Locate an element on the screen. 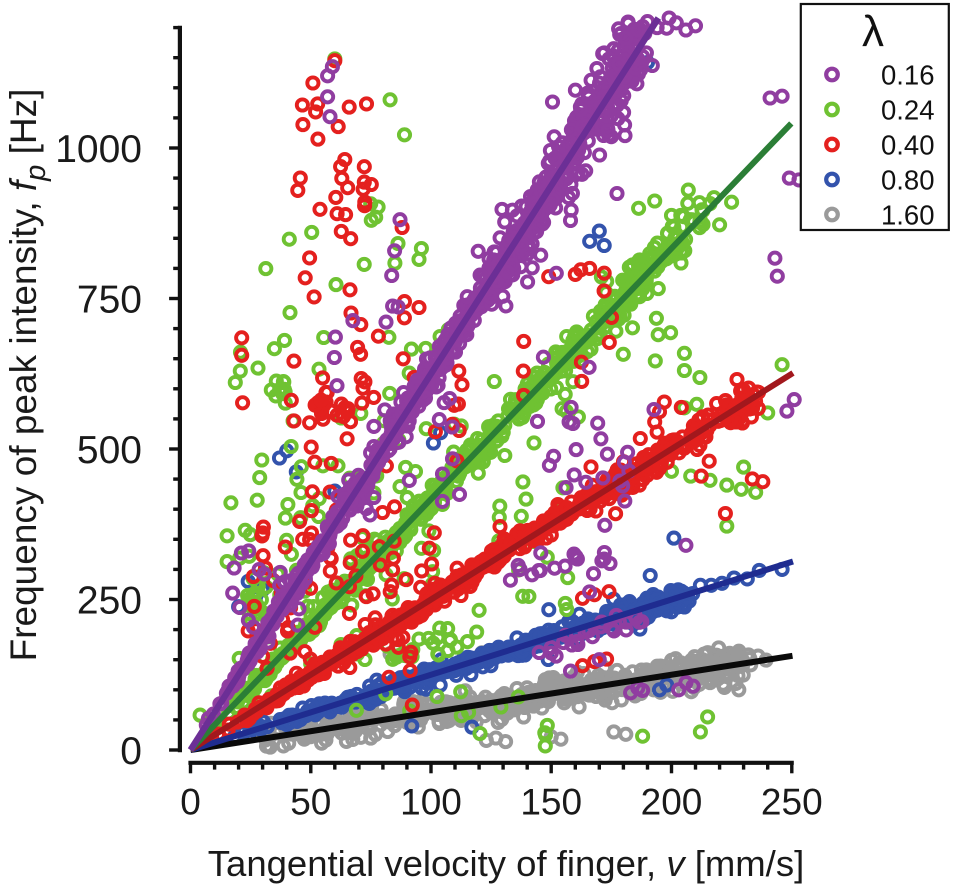  svg-text: 1000 is located at coordinates (98, 149).